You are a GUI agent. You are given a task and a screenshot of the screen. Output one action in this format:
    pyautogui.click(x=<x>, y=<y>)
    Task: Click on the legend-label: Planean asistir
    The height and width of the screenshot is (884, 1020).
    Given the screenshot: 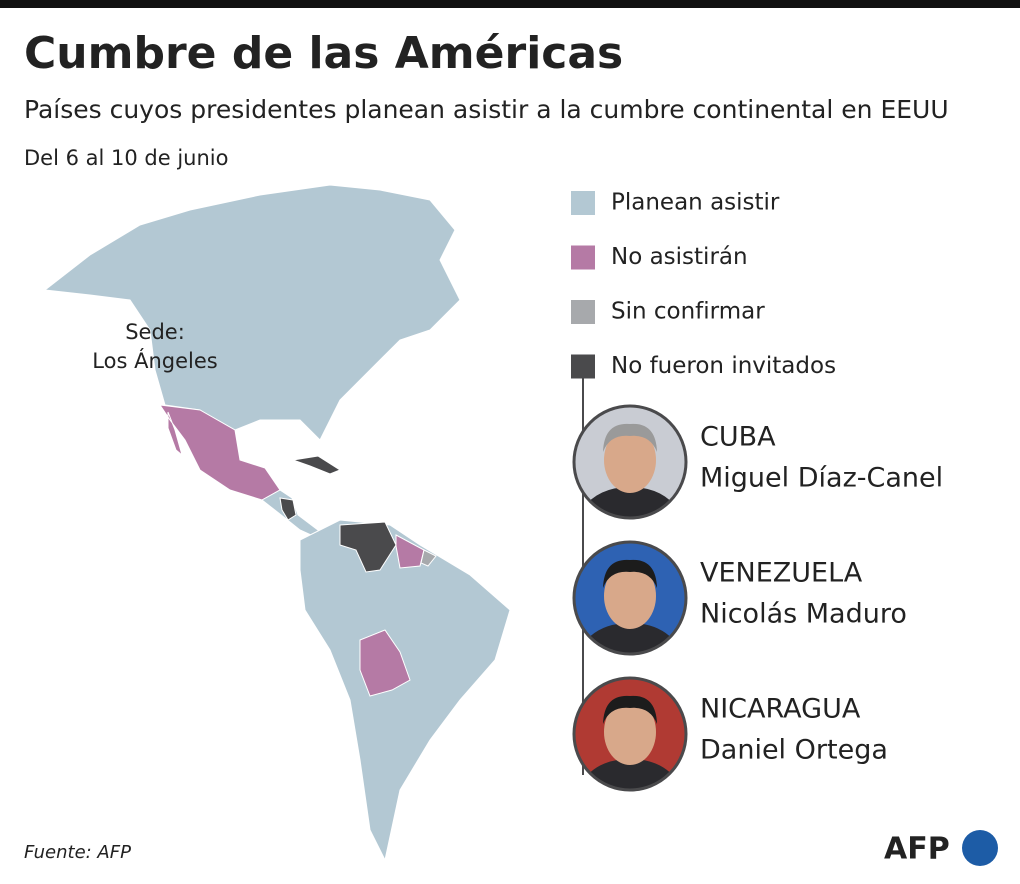 What is the action you would take?
    pyautogui.click(x=695, y=203)
    